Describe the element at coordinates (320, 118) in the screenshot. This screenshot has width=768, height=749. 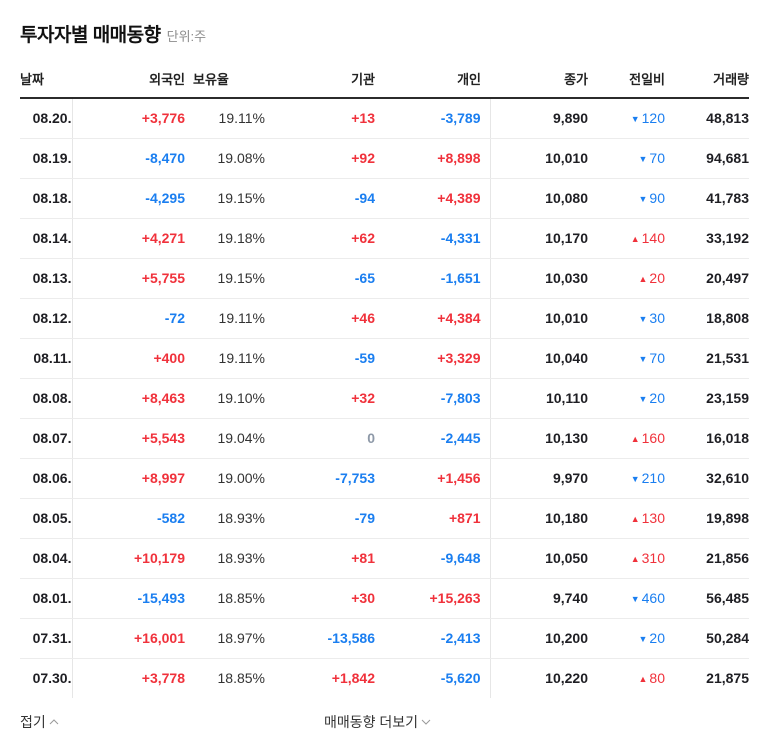
I see `cell-institution: +13` at that location.